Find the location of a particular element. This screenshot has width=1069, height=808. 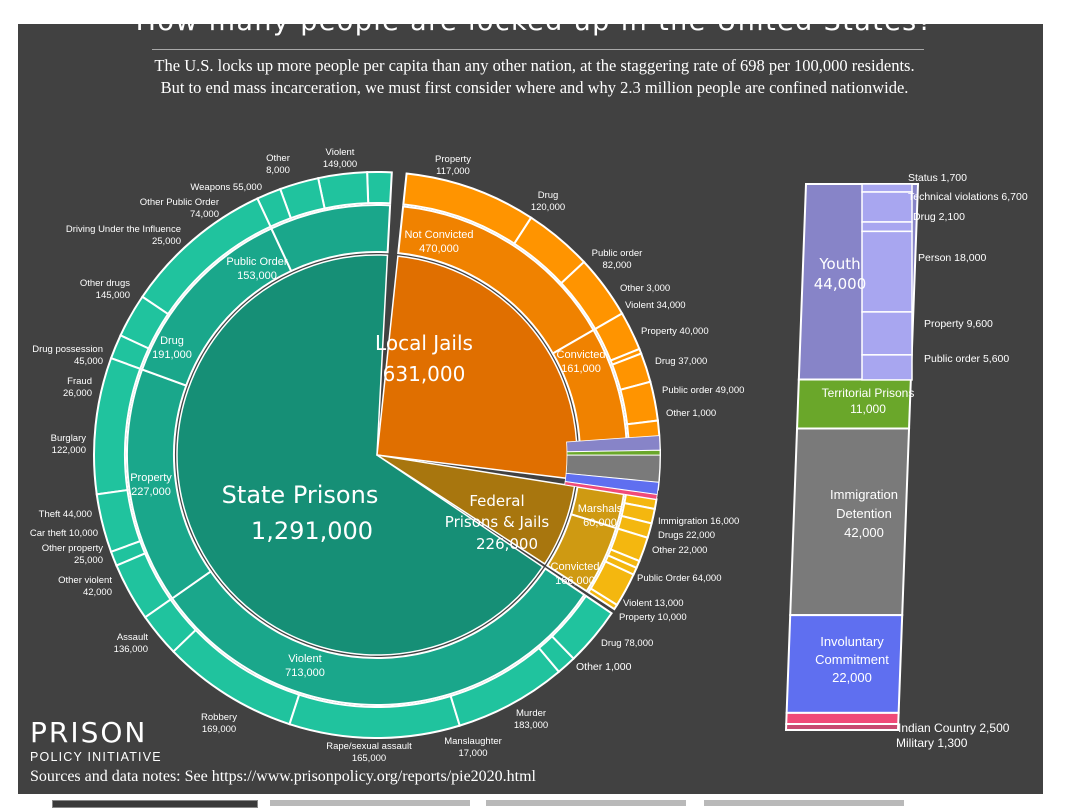

mid-label-7-convicted-line-1: Convicted is located at coordinates (575, 567).